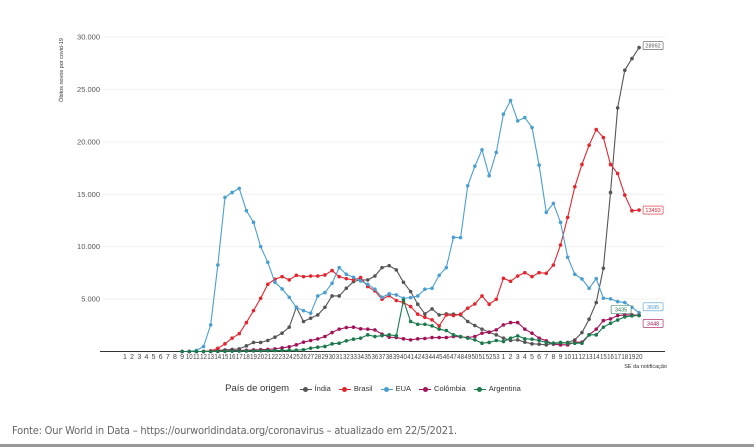  I want to click on x-tick-label: 10, so click(567, 357).